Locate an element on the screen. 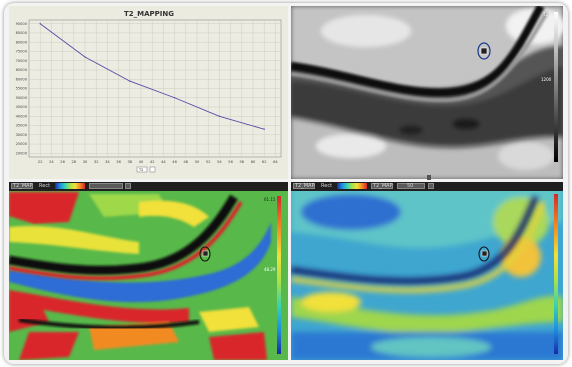  mode-label-left: Rect is located at coordinates (45, 186).